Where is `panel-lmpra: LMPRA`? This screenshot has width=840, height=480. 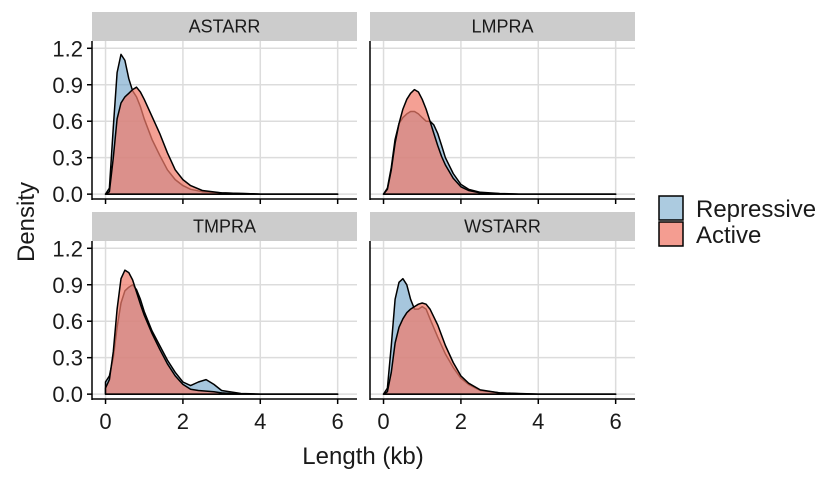 panel-lmpra: LMPRA is located at coordinates (502, 108).